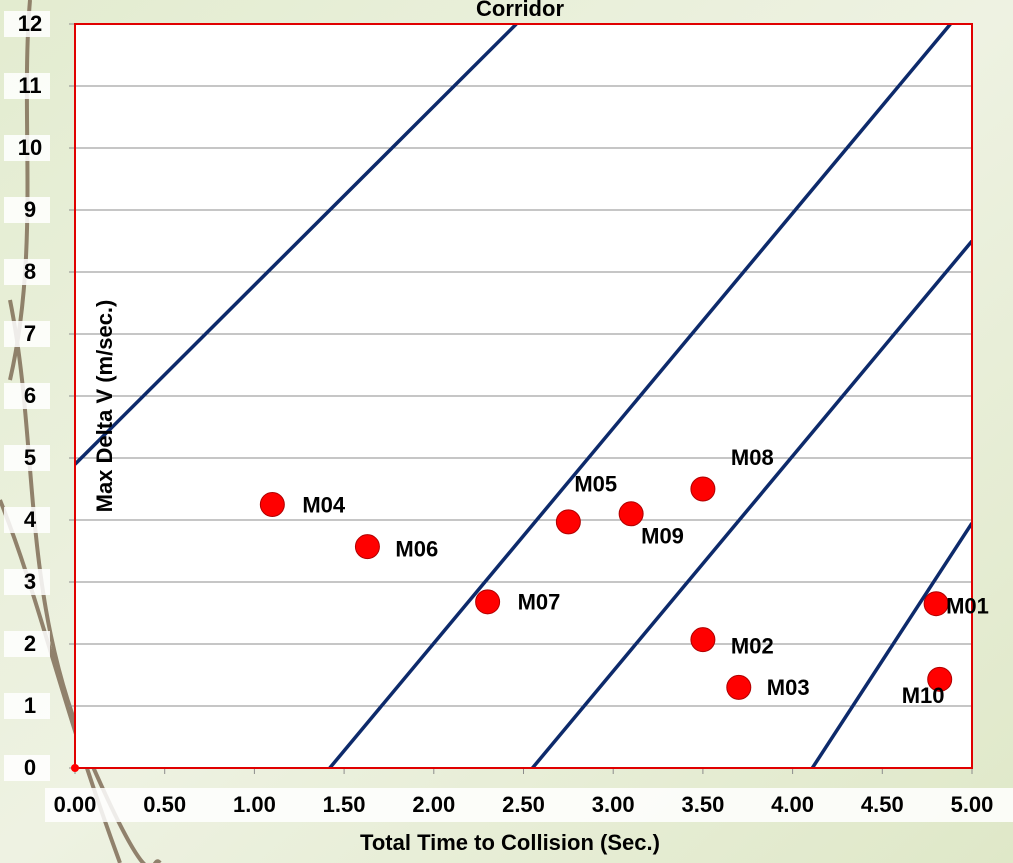 The width and height of the screenshot is (1013, 863). I want to click on y-tick-label: 1, so click(30, 705).